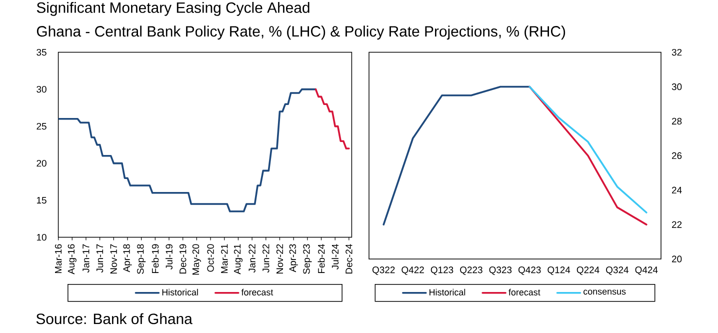  I want to click on x-tick-label: Mar-16, so click(58, 259).